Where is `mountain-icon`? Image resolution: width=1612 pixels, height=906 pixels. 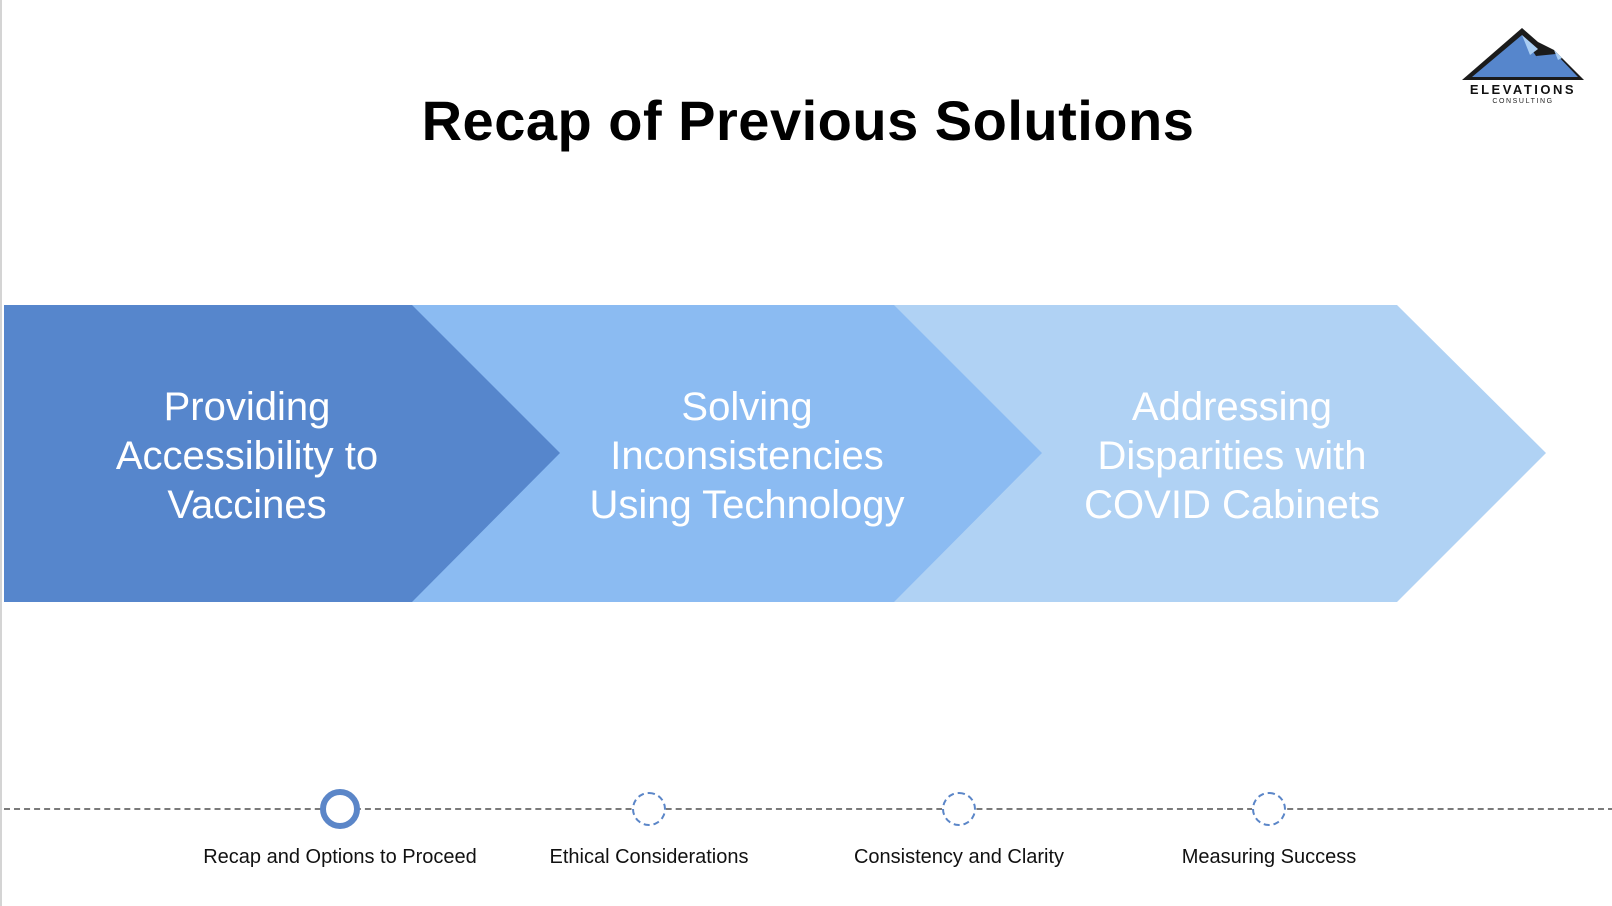
mountain-icon is located at coordinates (1523, 54).